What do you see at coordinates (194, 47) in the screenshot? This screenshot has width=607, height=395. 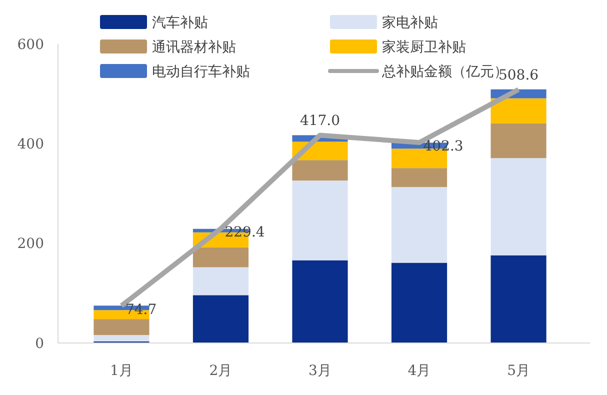 I see `legend-label: 通讯器材补贴` at bounding box center [194, 47].